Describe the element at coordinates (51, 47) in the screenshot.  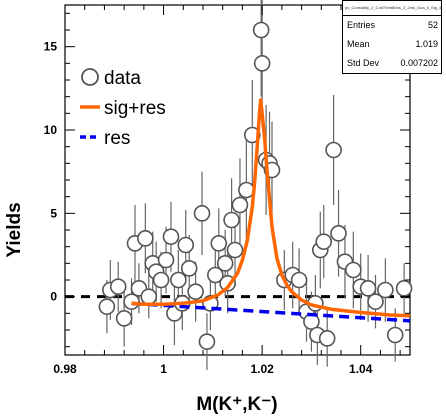
I see `y-tick-label: 15` at that location.